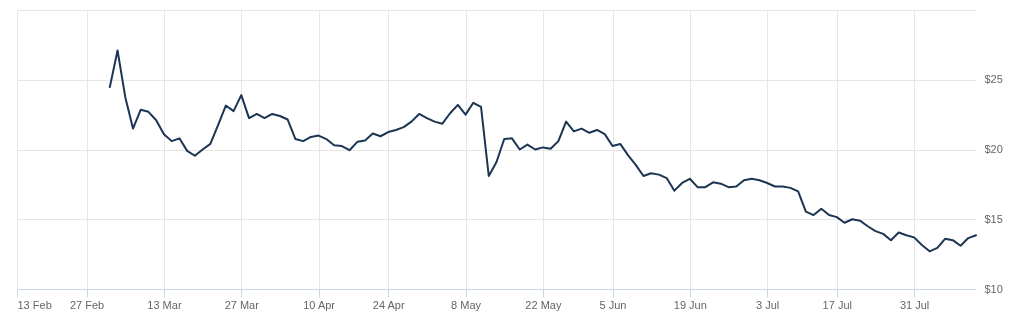  Describe the element at coordinates (993, 218) in the screenshot. I see `y-tick-label: $15` at that location.